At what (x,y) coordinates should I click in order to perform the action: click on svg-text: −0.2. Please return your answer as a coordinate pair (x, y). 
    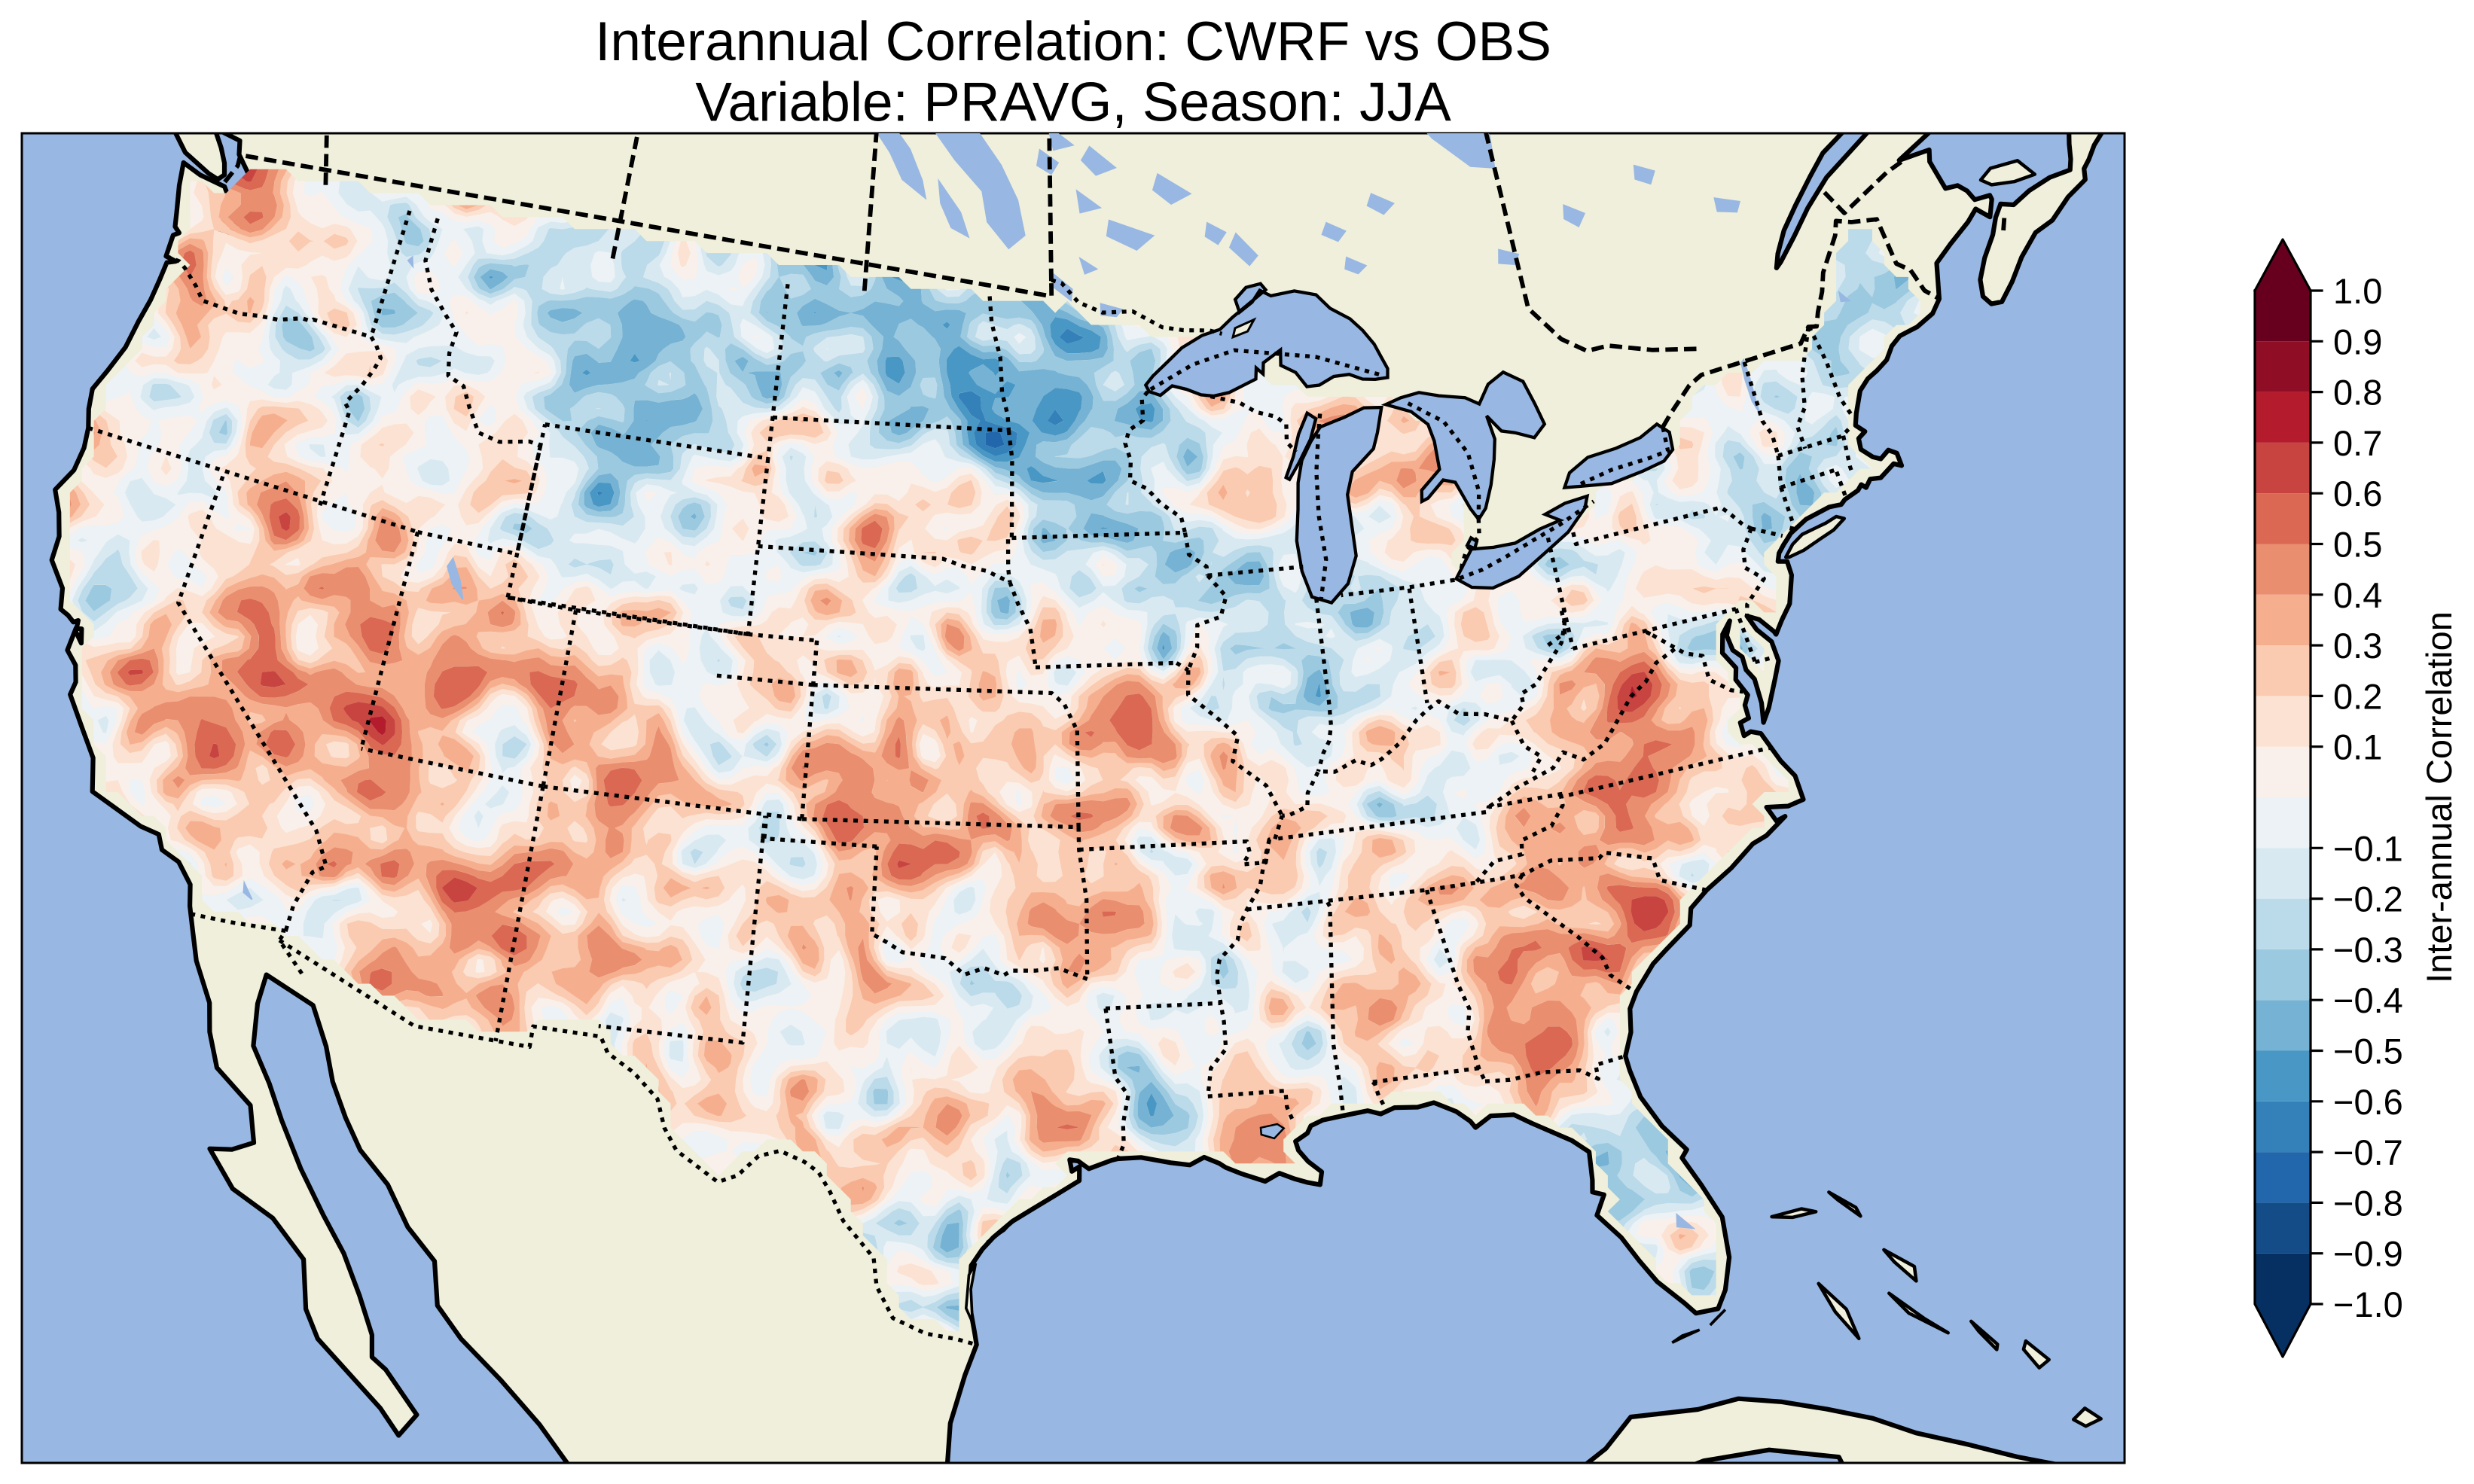
    Looking at the image, I should click on (2368, 899).